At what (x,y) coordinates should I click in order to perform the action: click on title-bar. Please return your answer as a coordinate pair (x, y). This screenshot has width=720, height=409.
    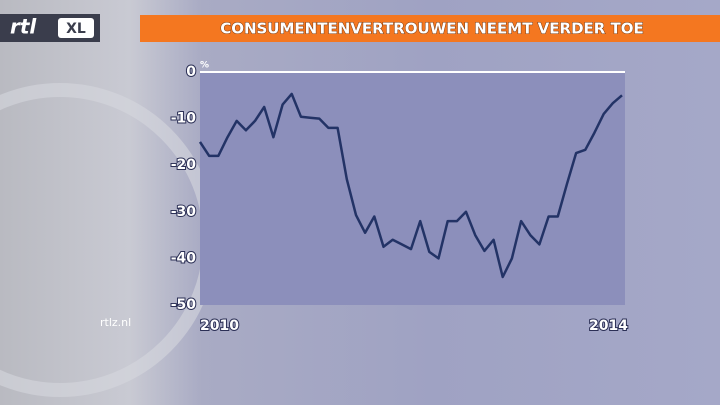
    Looking at the image, I should click on (430, 28).